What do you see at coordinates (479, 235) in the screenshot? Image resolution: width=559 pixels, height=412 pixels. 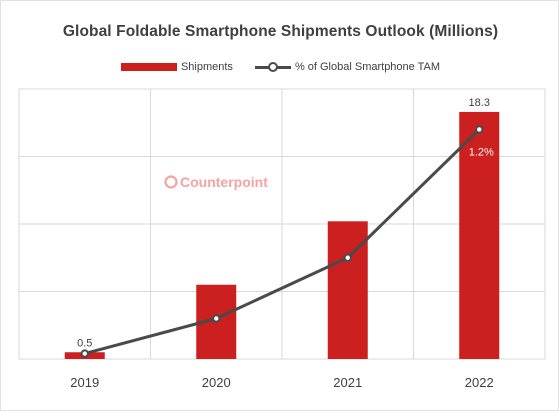 I see `bar-shipments-2022` at bounding box center [479, 235].